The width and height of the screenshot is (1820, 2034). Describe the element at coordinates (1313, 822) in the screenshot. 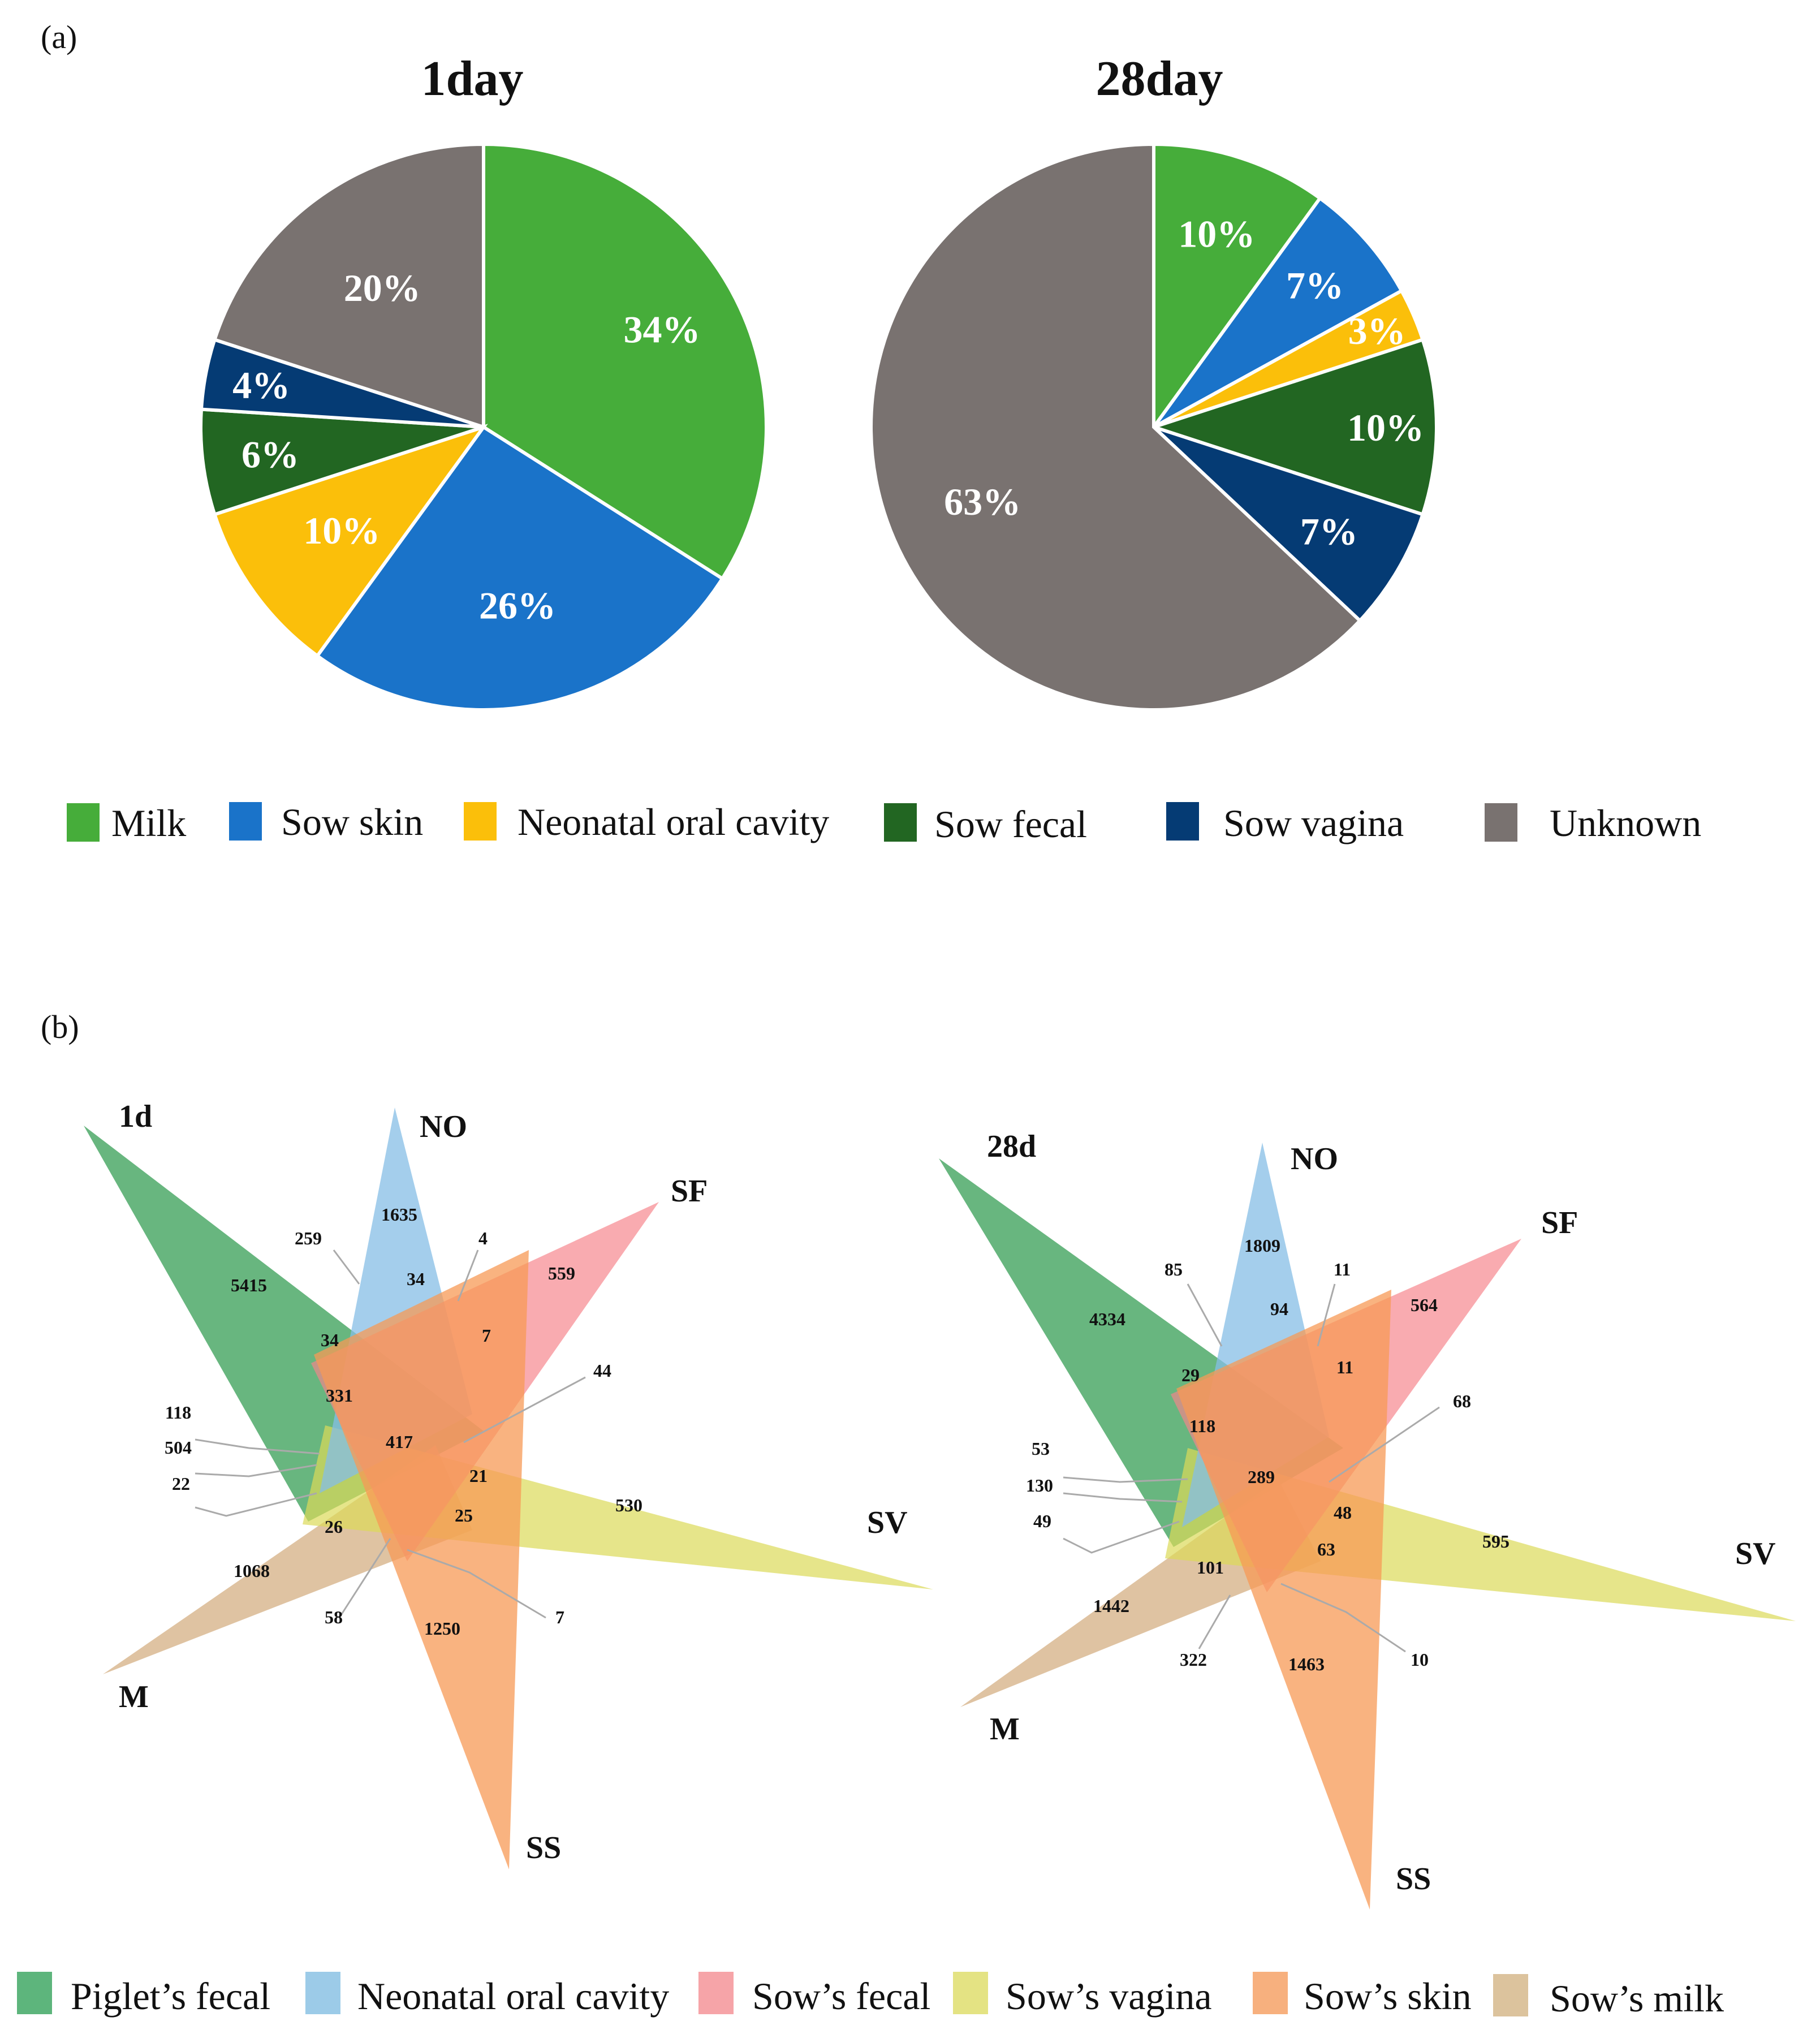

I see `legend-a-label-sow-vagina: Sow vagina` at that location.